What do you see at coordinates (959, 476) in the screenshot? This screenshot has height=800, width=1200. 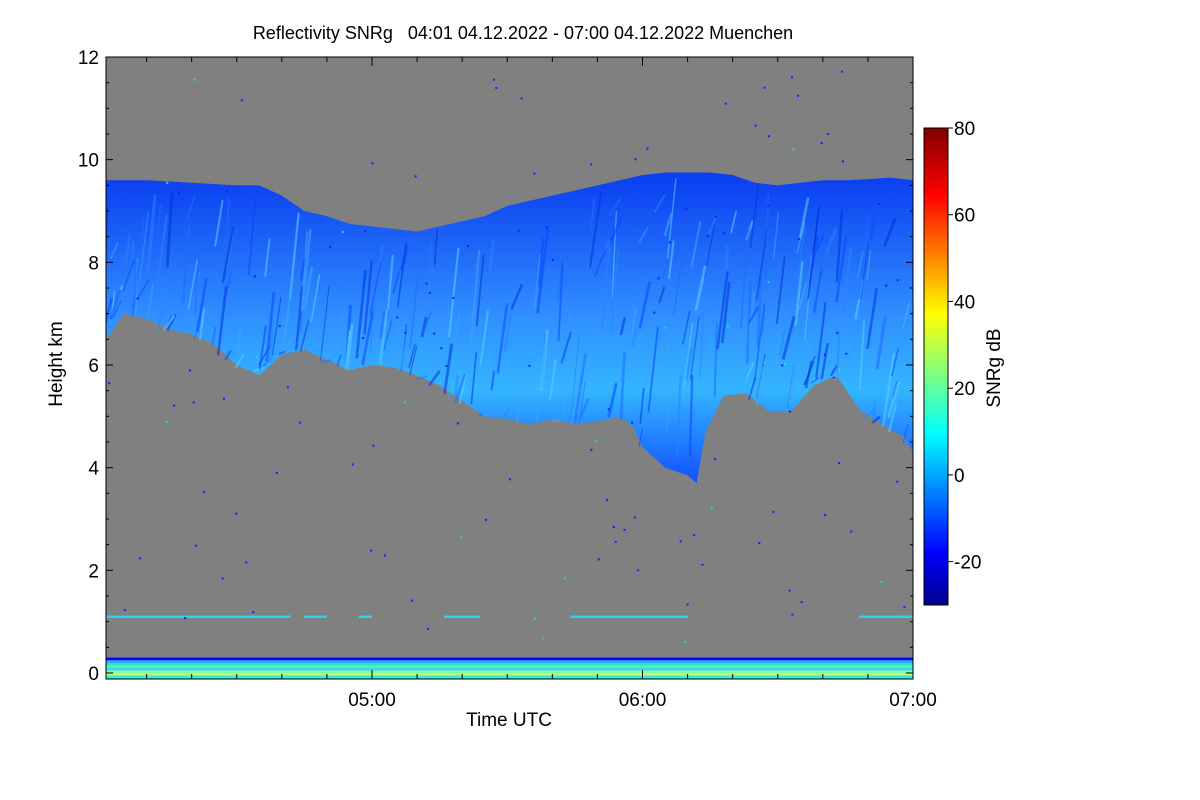 I see `colorbar-tick-label: 0` at bounding box center [959, 476].